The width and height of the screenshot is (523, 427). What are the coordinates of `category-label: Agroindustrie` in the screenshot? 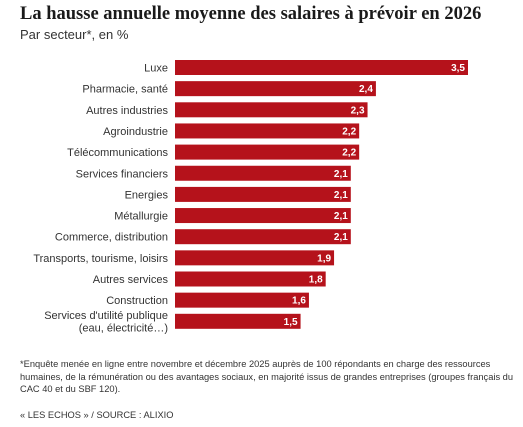 It's located at (135, 132).